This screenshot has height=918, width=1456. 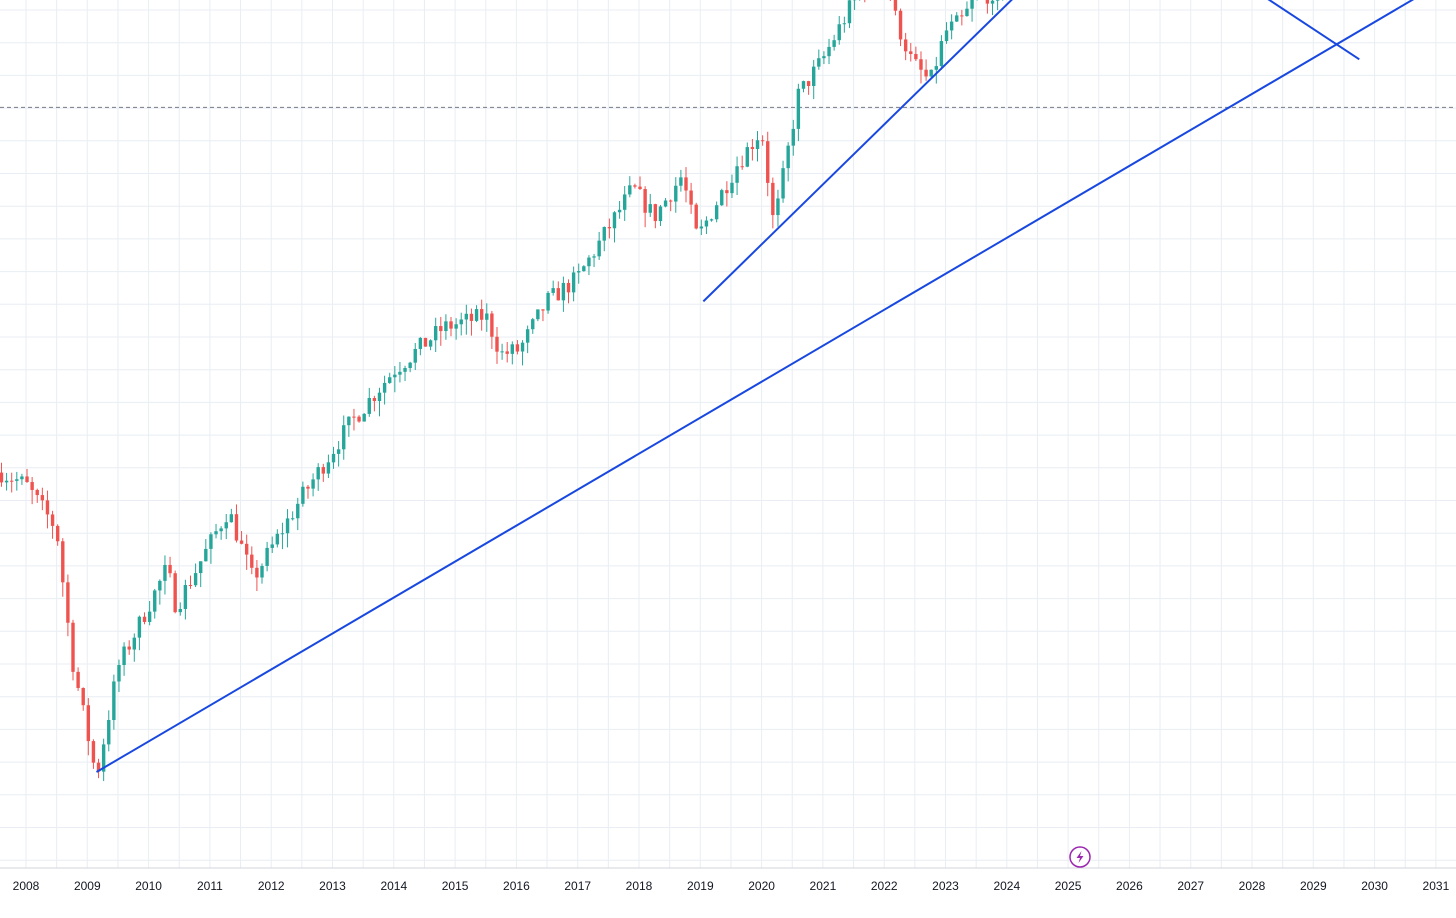 What do you see at coordinates (728, 107) in the screenshot?
I see `price-levels` at bounding box center [728, 107].